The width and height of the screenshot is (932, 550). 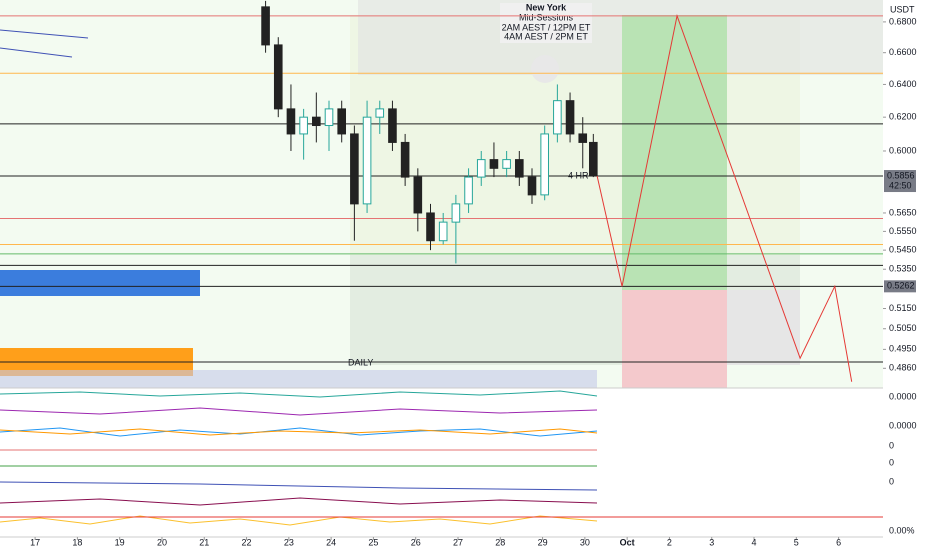 What do you see at coordinates (500, 542) in the screenshot?
I see `x-tick-label: 28` at bounding box center [500, 542].